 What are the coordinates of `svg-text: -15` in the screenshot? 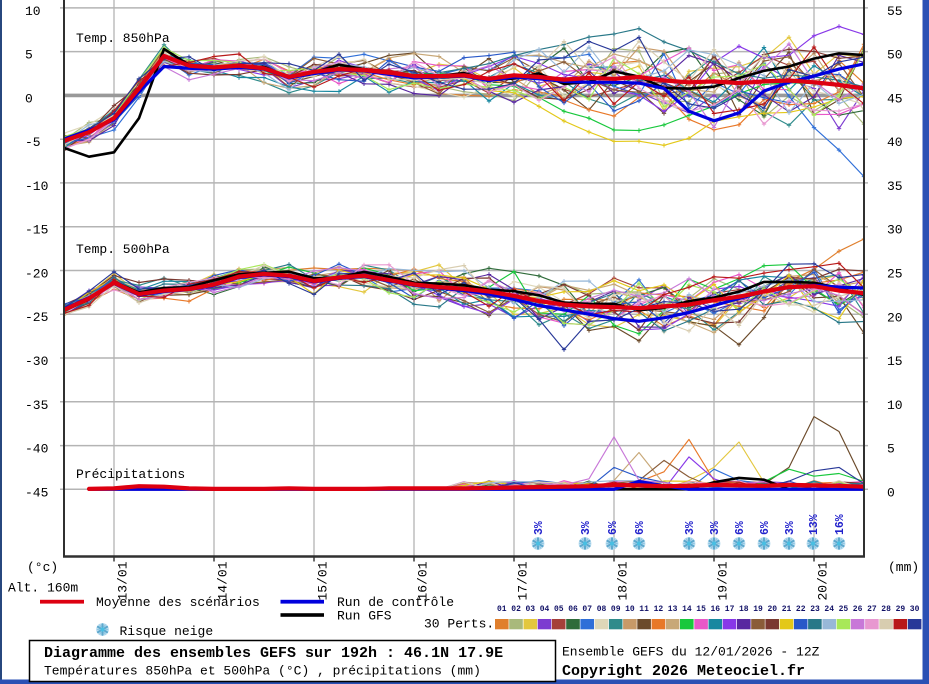 It's located at (36, 230).